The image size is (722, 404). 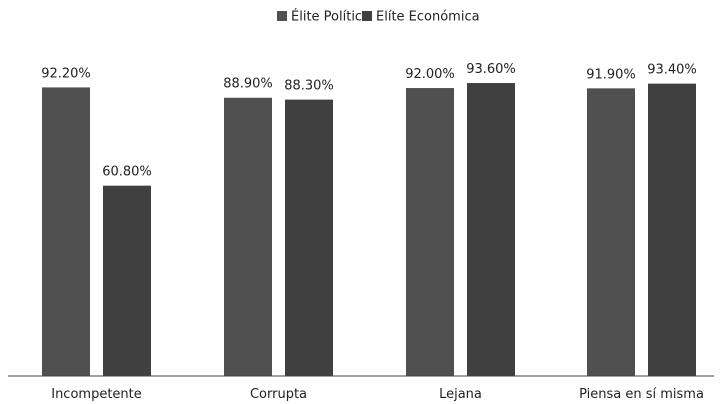 I want to click on legend: Élite Política Elíte Económica, so click(x=378, y=17).